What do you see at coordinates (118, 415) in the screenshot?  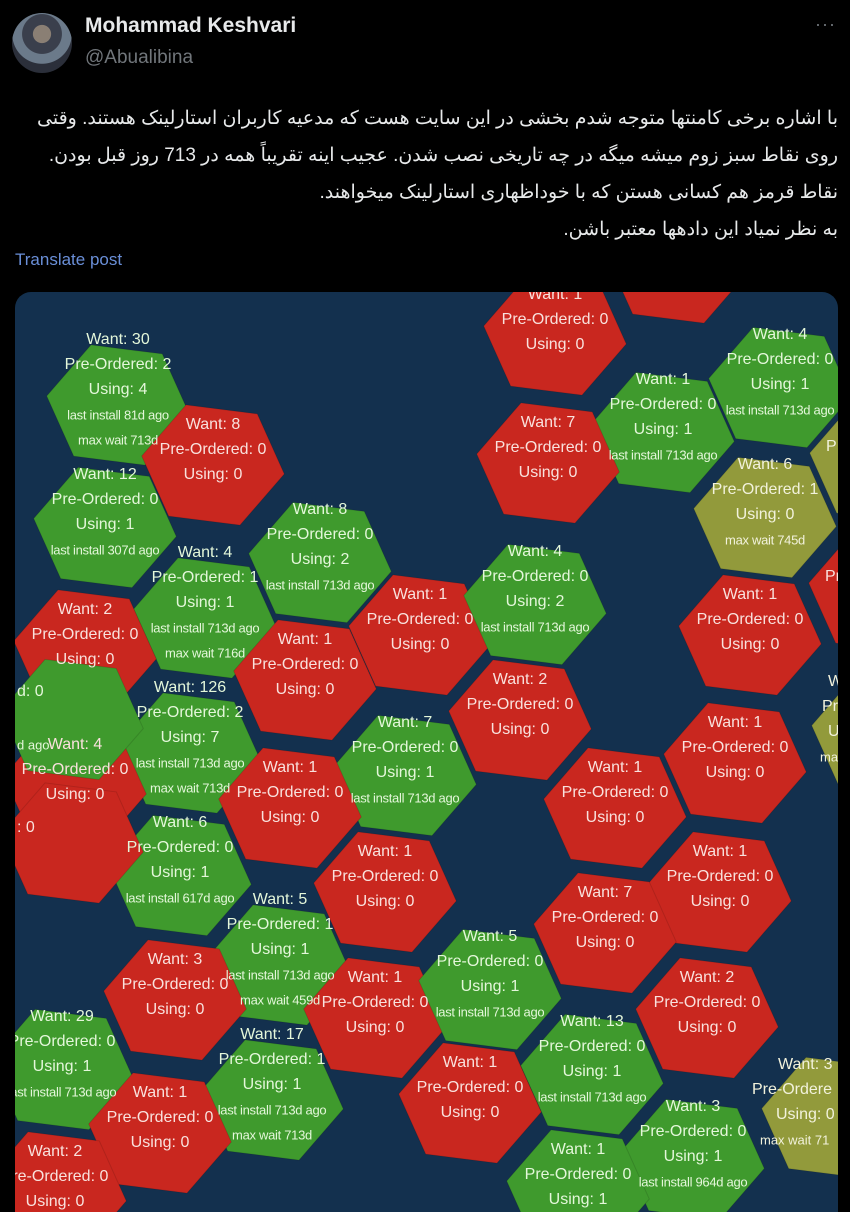 I see `hex-cell-label: last install 81d ago` at bounding box center [118, 415].